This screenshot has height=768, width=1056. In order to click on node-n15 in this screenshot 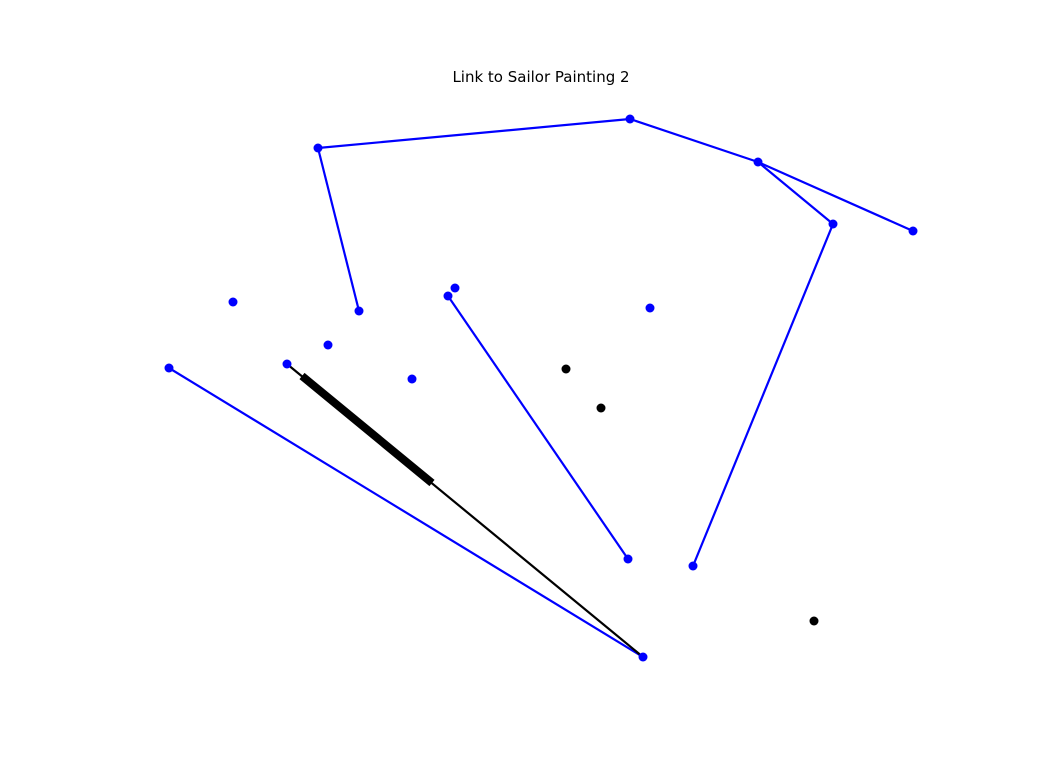, I will do `click(328, 345)`.